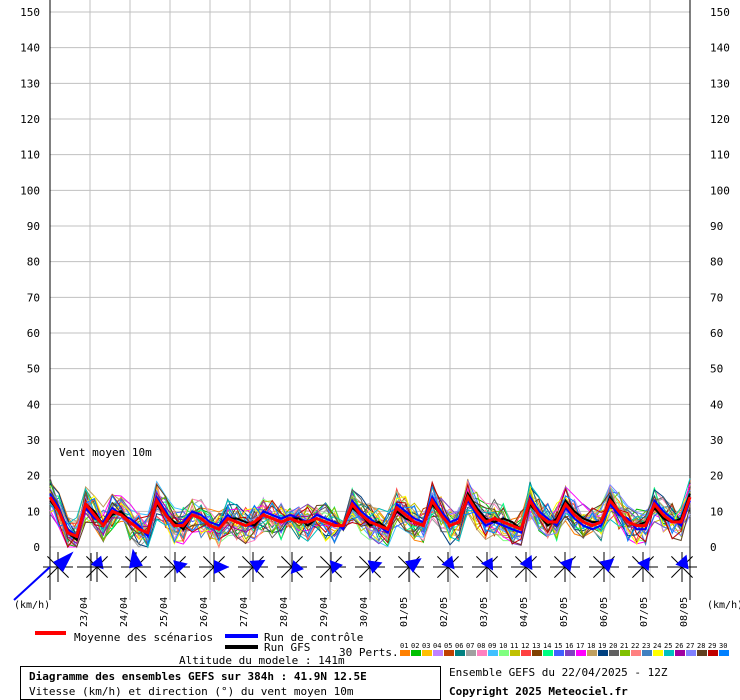 This screenshot has height=700, width=740. What do you see at coordinates (564, 612) in the screenshot?
I see `x-tick-date: 05/05` at bounding box center [564, 612].